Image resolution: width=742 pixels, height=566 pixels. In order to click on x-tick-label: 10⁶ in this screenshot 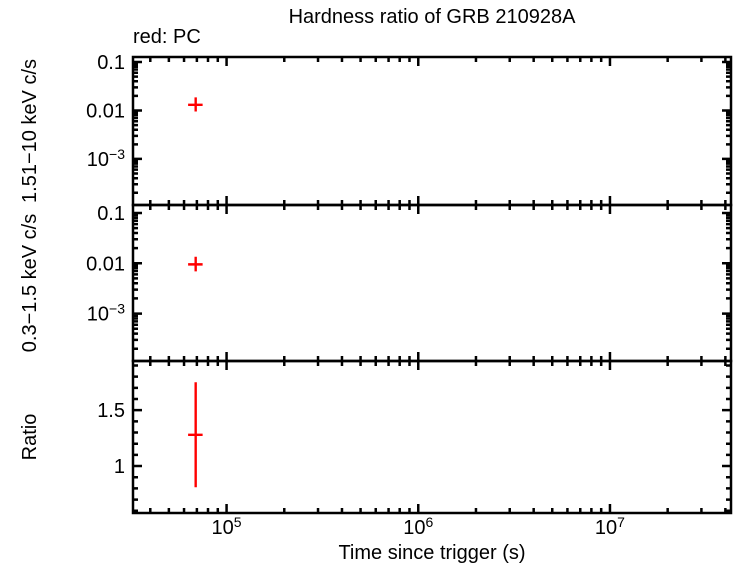, I will do `click(418, 526)`.